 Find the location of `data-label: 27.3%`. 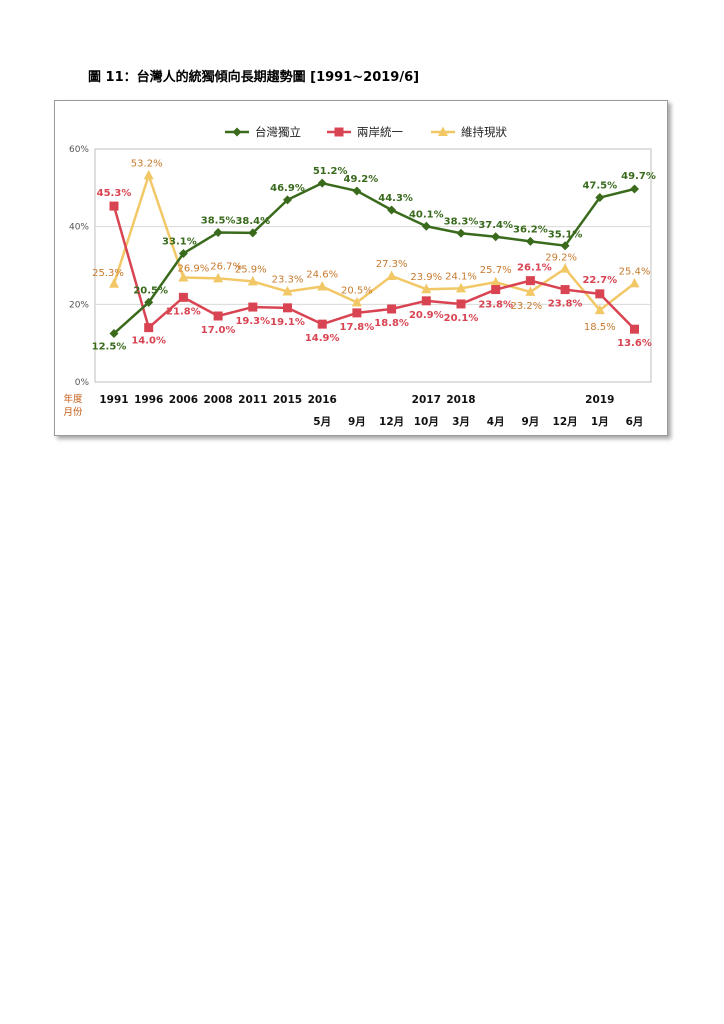

data-label: 27.3% is located at coordinates (392, 264).